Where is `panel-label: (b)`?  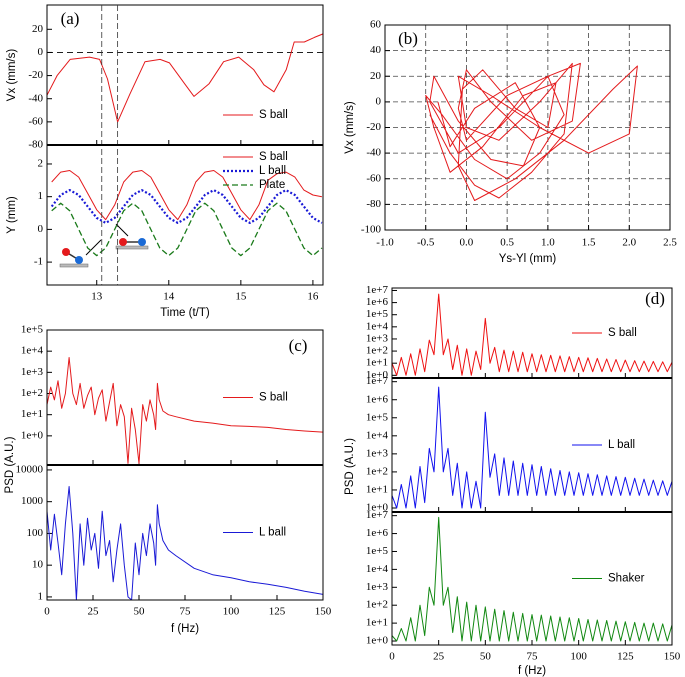 panel-label: (b) is located at coordinates (408, 38).